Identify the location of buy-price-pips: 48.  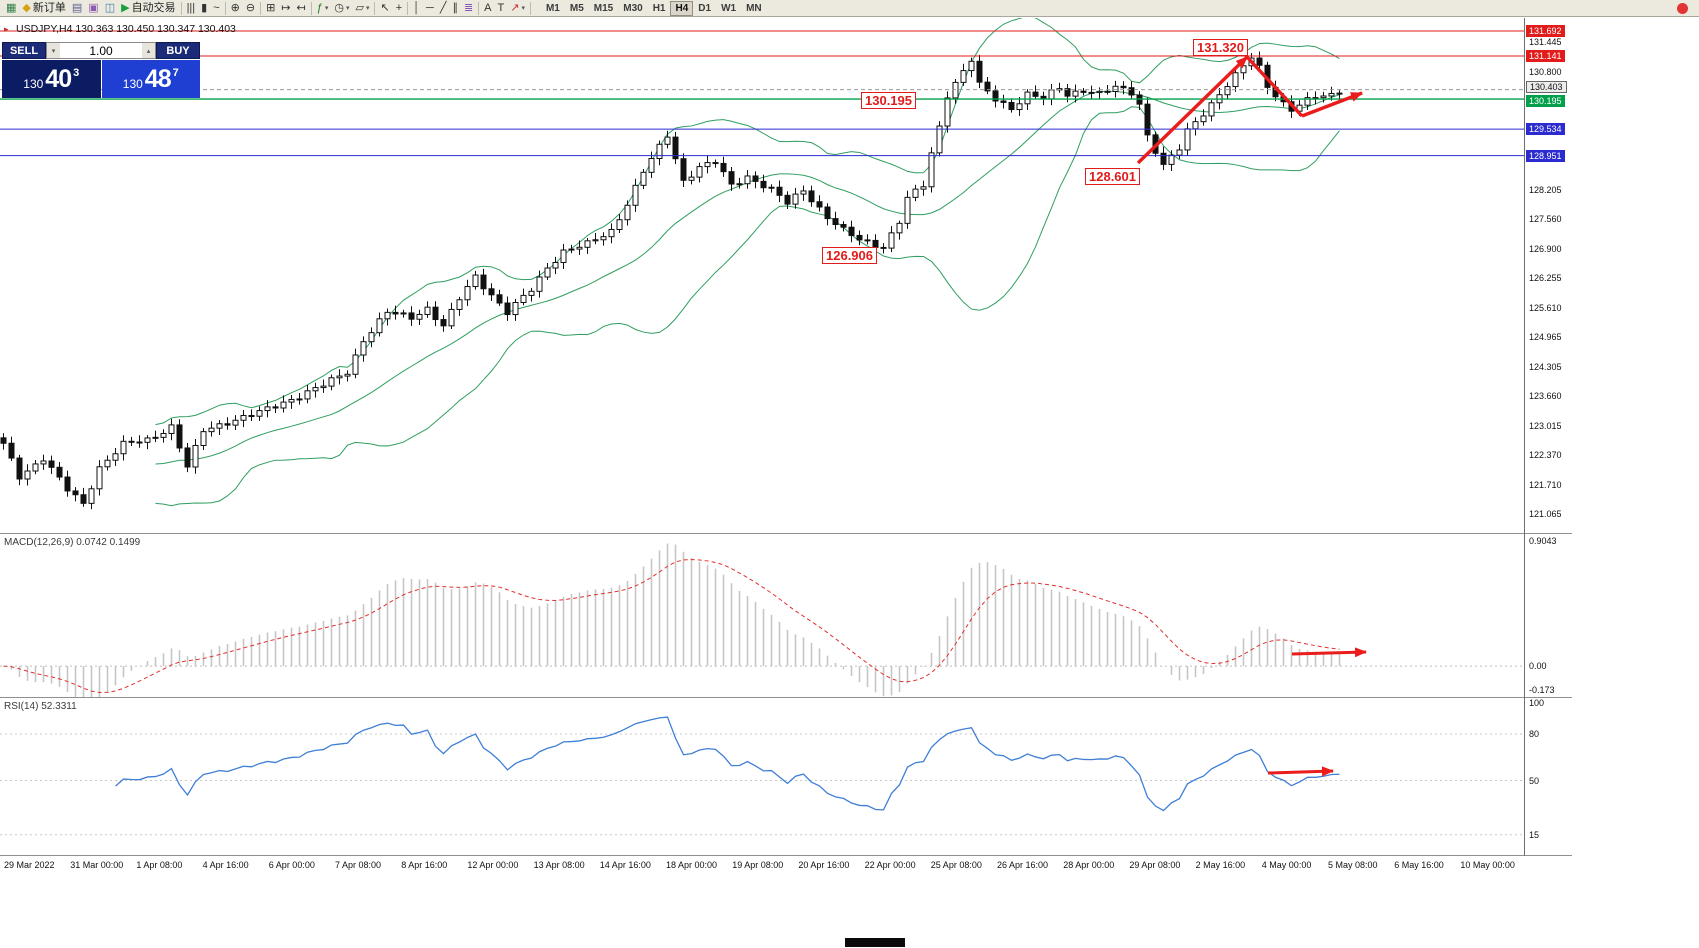
(158, 78).